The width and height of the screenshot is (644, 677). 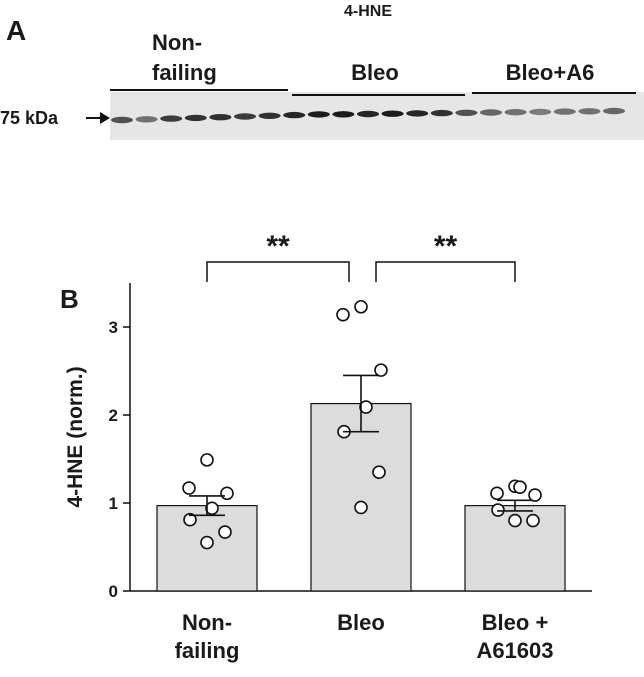 What do you see at coordinates (550, 72) in the screenshot?
I see `group-label: Bleo+A6` at bounding box center [550, 72].